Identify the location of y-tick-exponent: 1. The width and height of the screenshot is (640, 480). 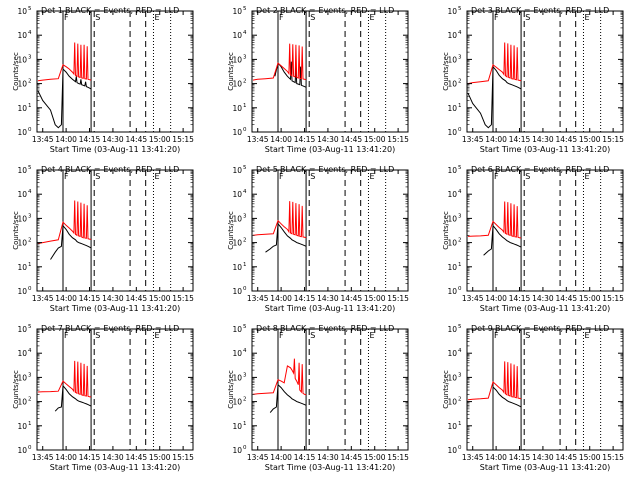
(30, 265).